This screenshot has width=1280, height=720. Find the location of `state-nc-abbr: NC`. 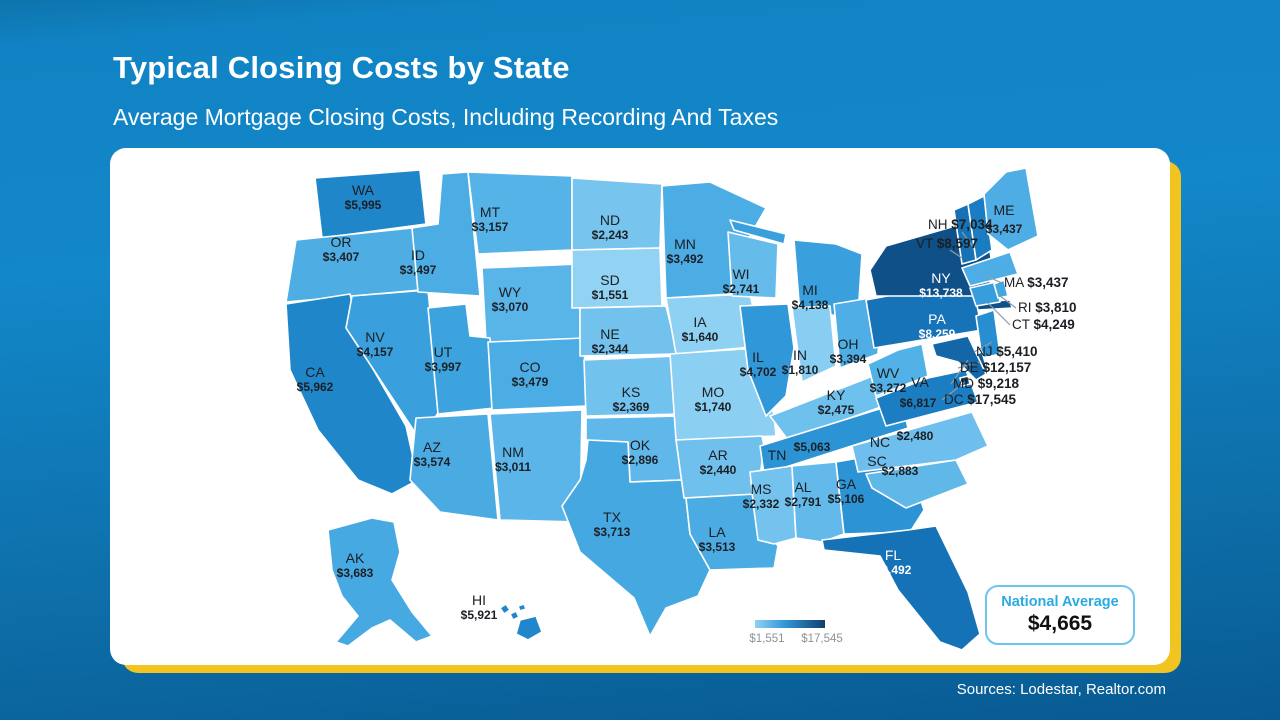

state-nc-abbr: NC is located at coordinates (880, 442).